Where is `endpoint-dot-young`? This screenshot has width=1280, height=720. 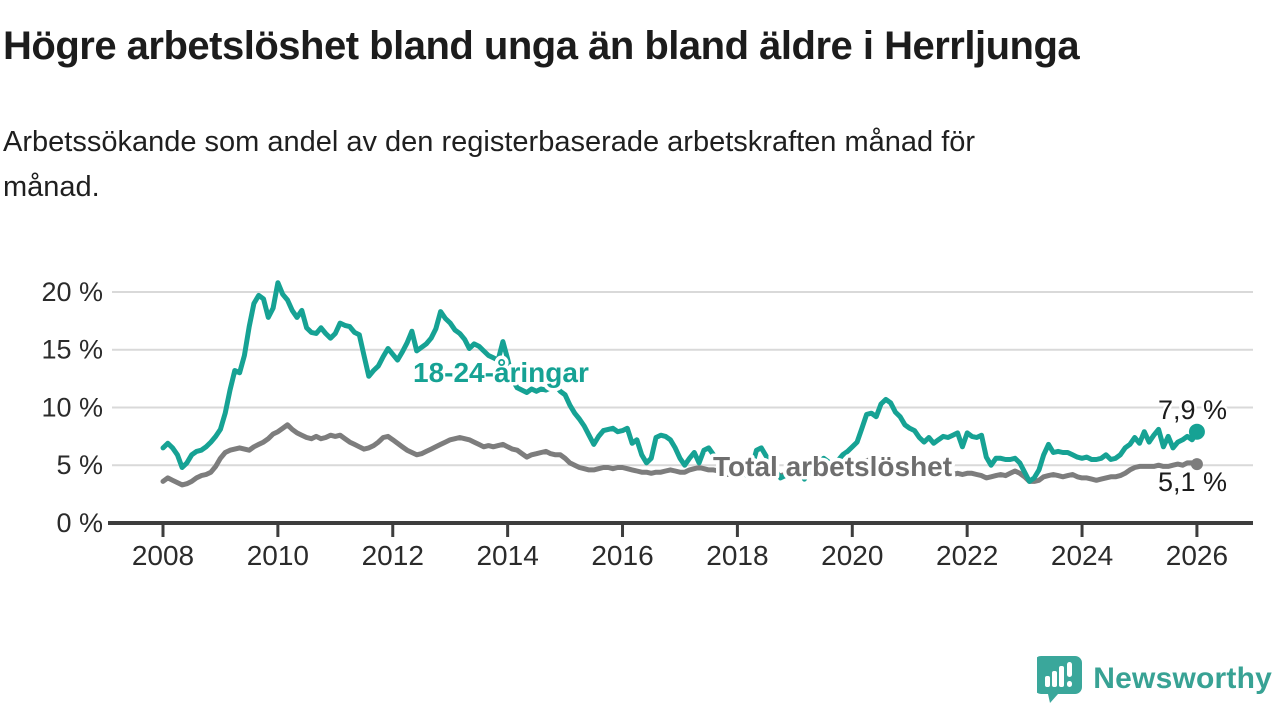 endpoint-dot-young is located at coordinates (1196, 431).